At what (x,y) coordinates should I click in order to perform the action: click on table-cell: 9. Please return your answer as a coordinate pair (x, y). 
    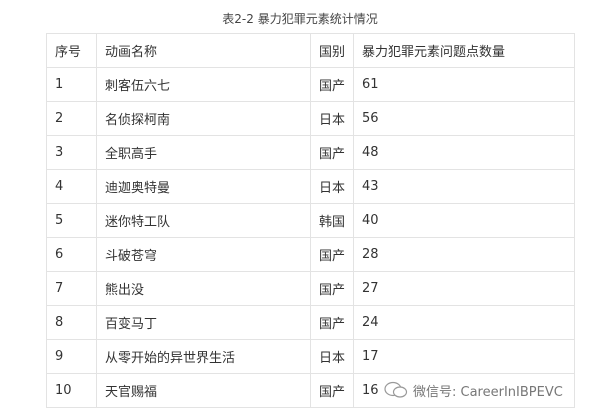
    Looking at the image, I should click on (71, 356).